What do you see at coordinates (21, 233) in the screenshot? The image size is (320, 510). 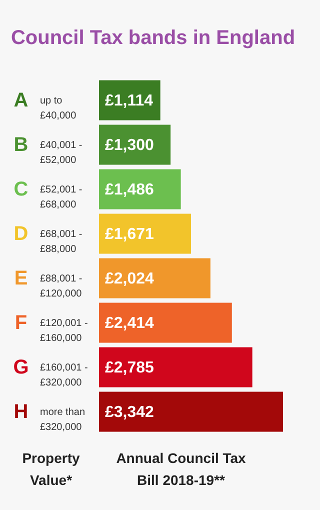 I see `y-tick-label: D` at bounding box center [21, 233].